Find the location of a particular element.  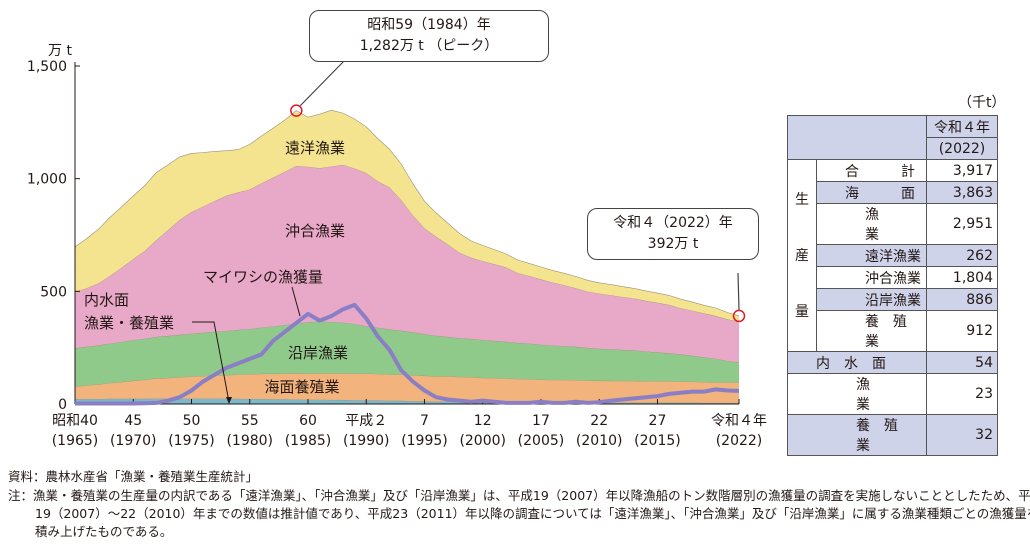

table-corner is located at coordinates (857, 137).